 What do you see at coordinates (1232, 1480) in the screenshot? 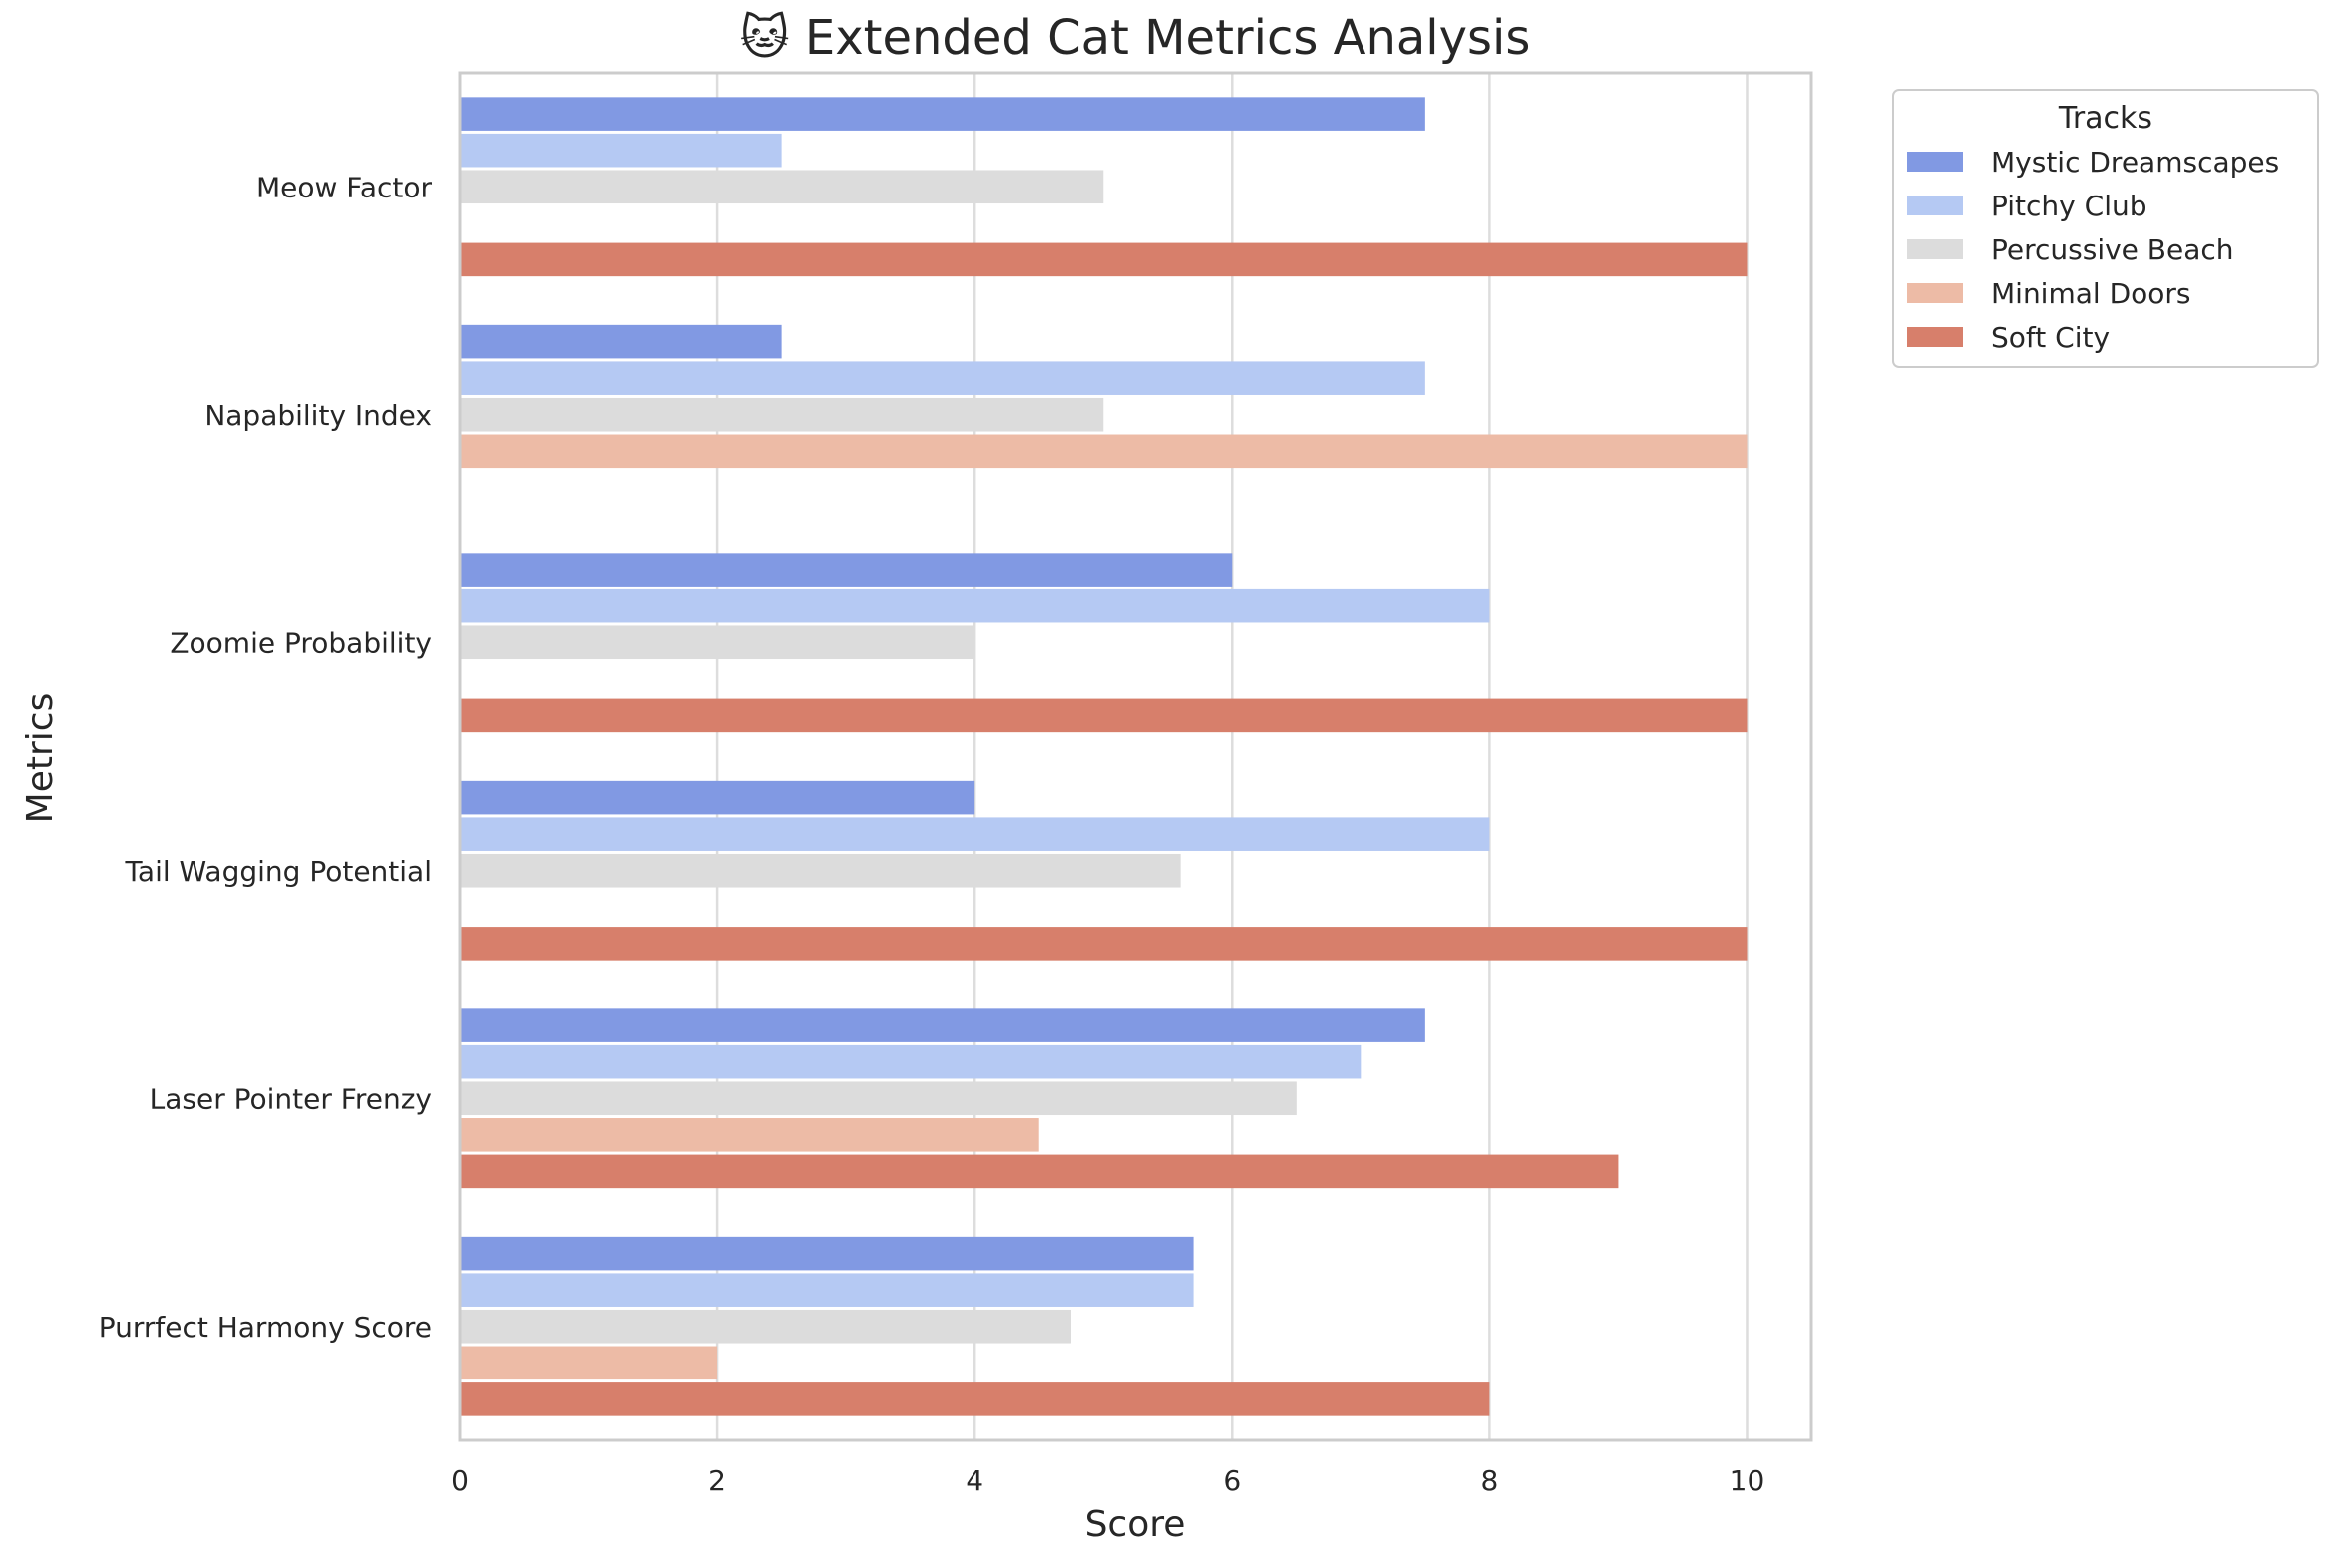
I see `x-tick-label: 6` at bounding box center [1232, 1480].